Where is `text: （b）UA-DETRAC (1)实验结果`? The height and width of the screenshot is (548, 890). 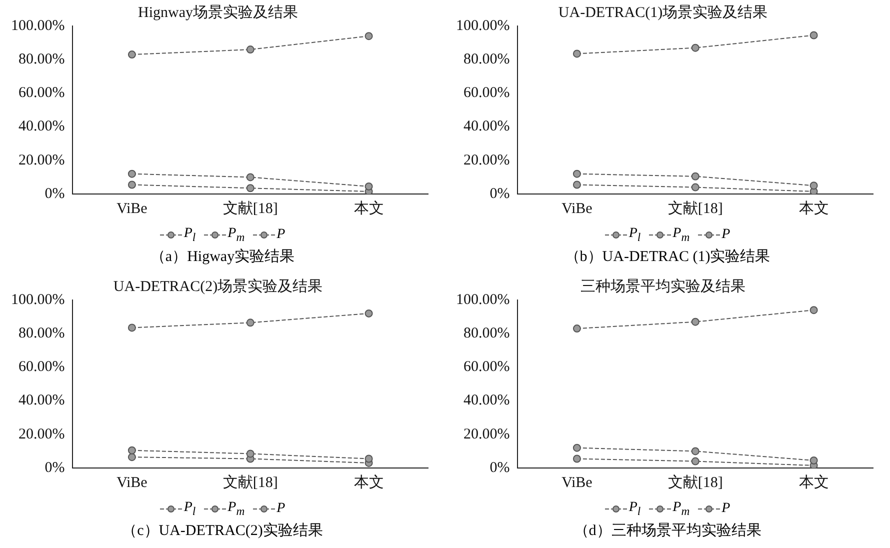
text: （b）UA-DETRAC (1)实验结果 is located at coordinates (667, 257).